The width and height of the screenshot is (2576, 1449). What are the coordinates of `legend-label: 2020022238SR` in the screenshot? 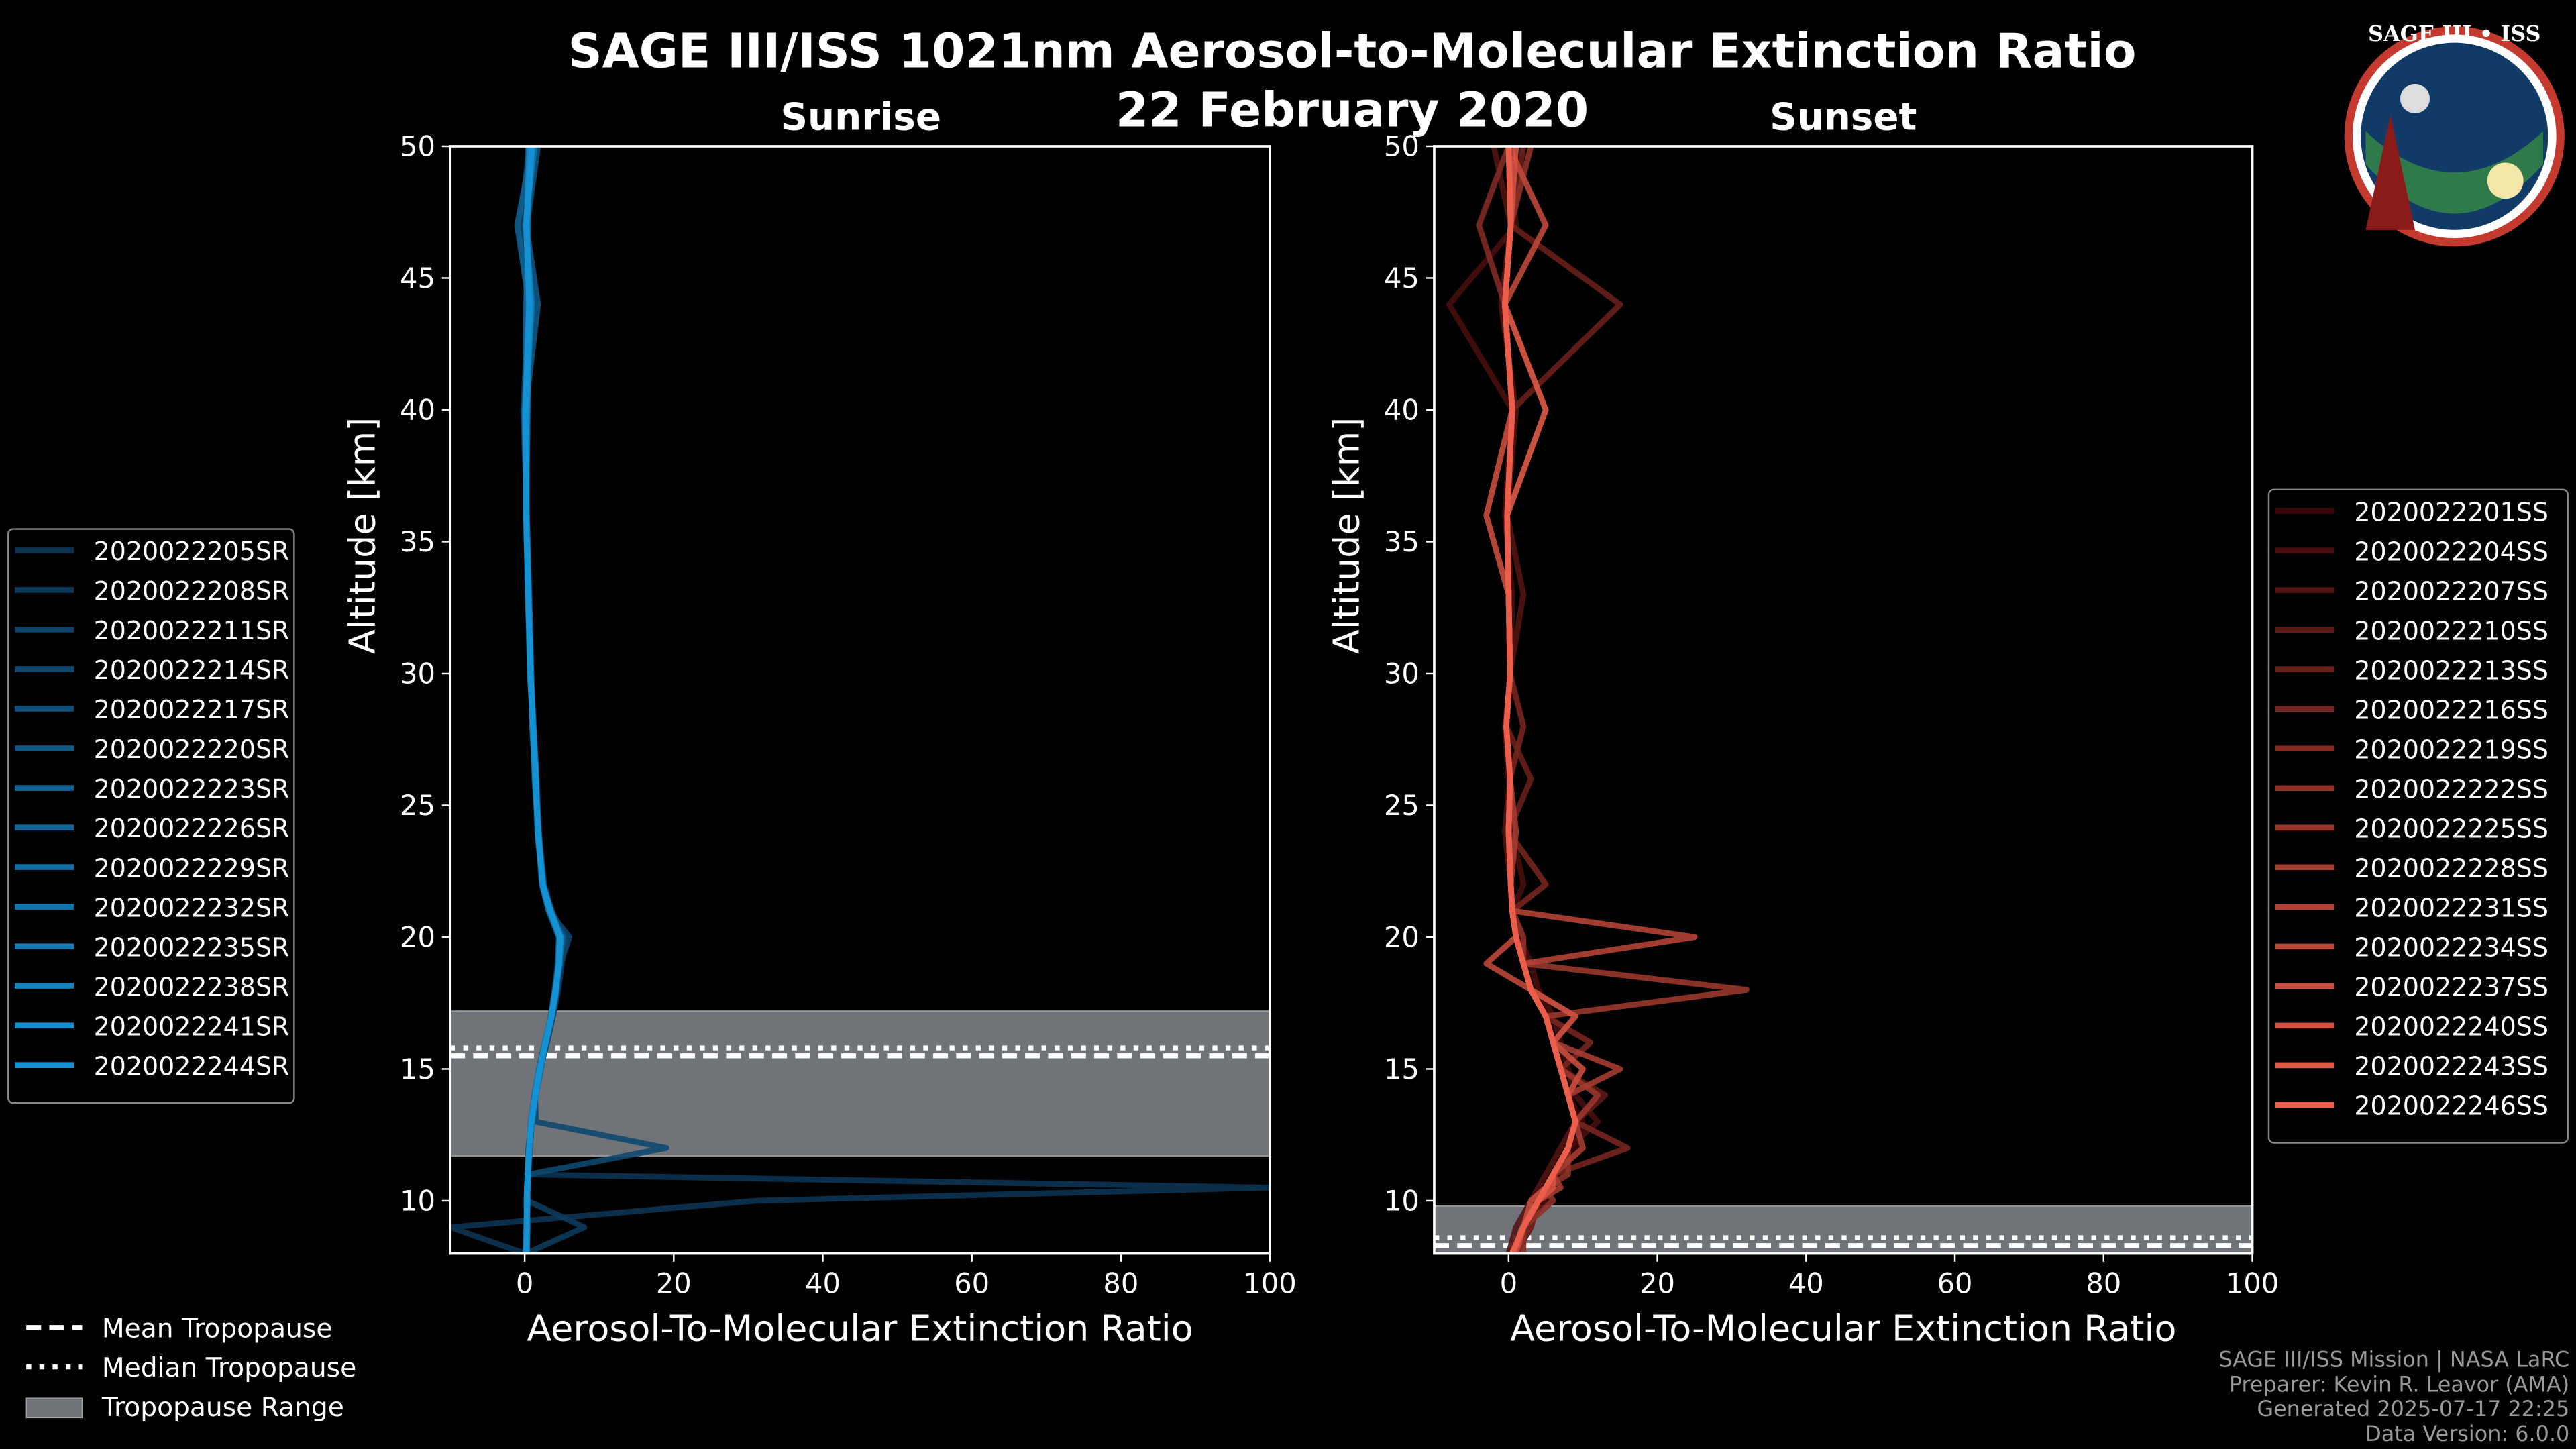 It's located at (192, 987).